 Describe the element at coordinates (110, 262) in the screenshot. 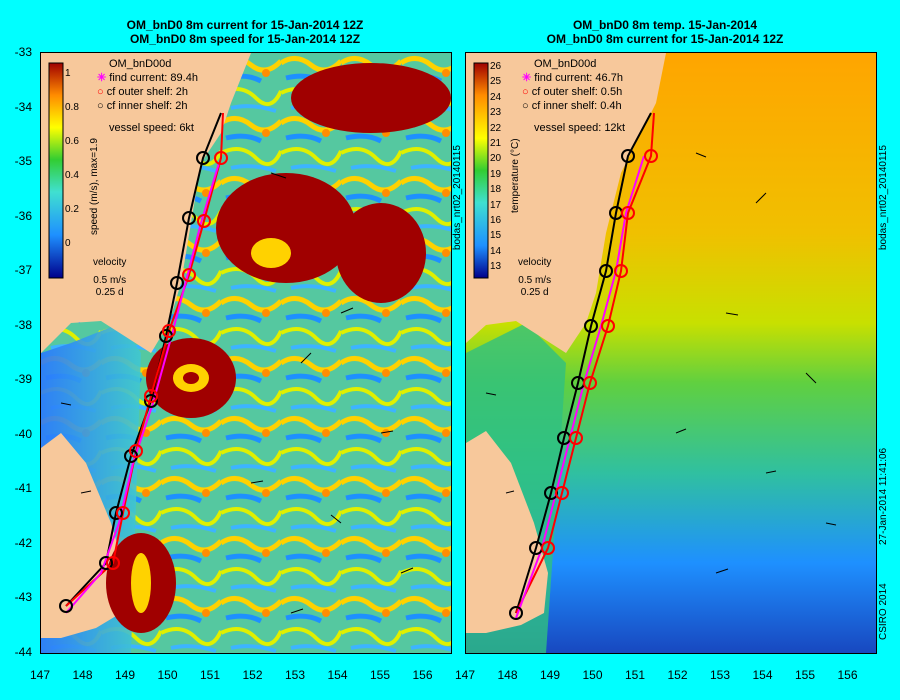

I see `left-velocity-label: velocity` at that location.